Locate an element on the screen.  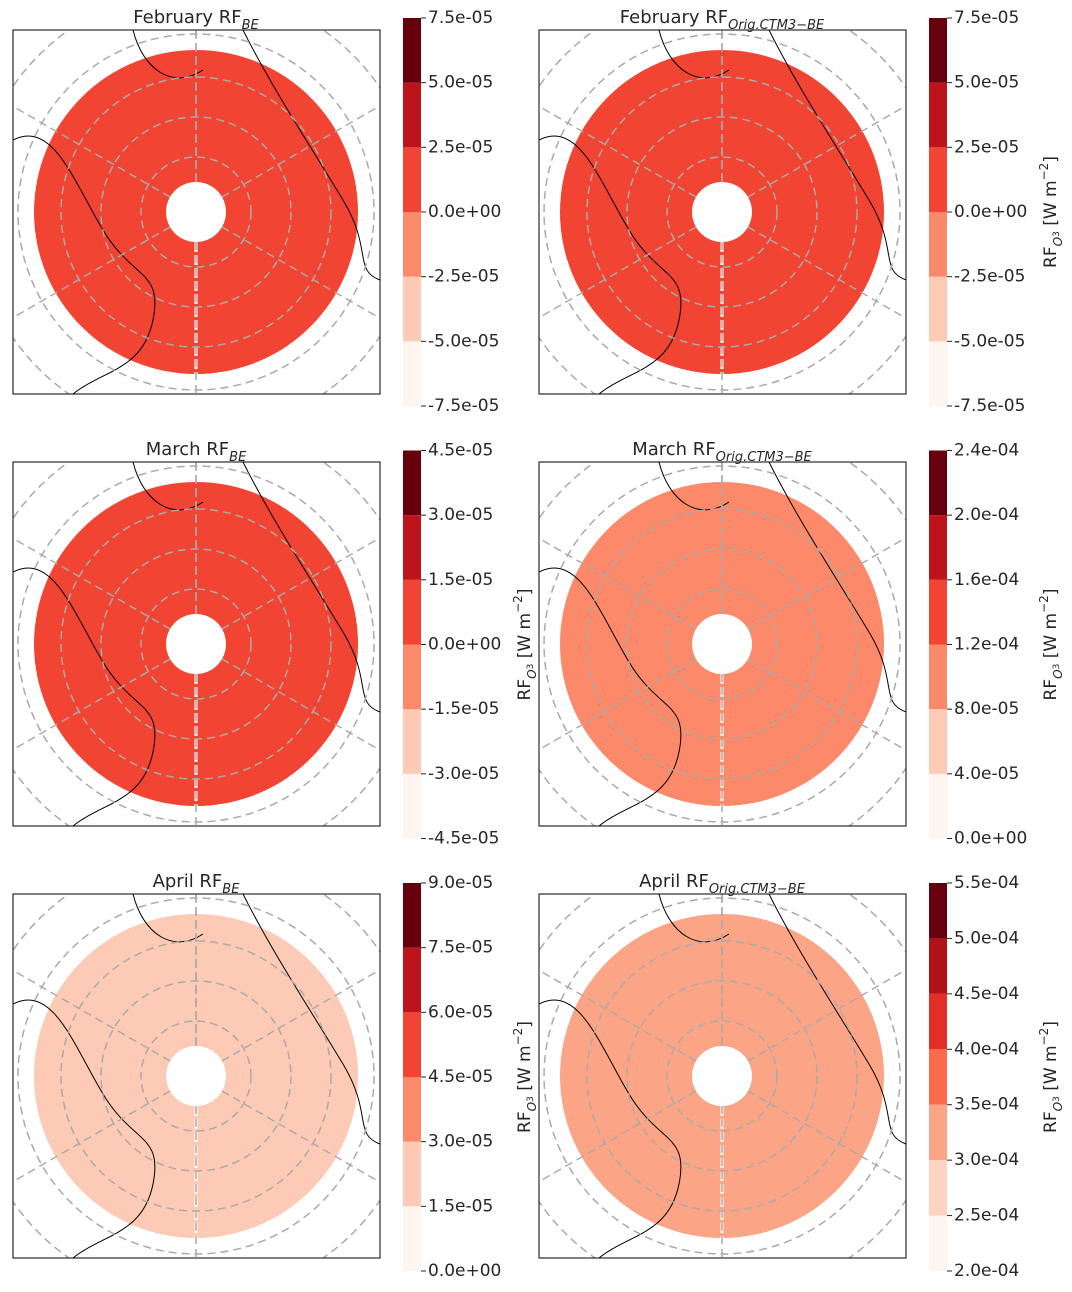
panel-title: February RFOrig.CTM3−BE is located at coordinates (722, 20).